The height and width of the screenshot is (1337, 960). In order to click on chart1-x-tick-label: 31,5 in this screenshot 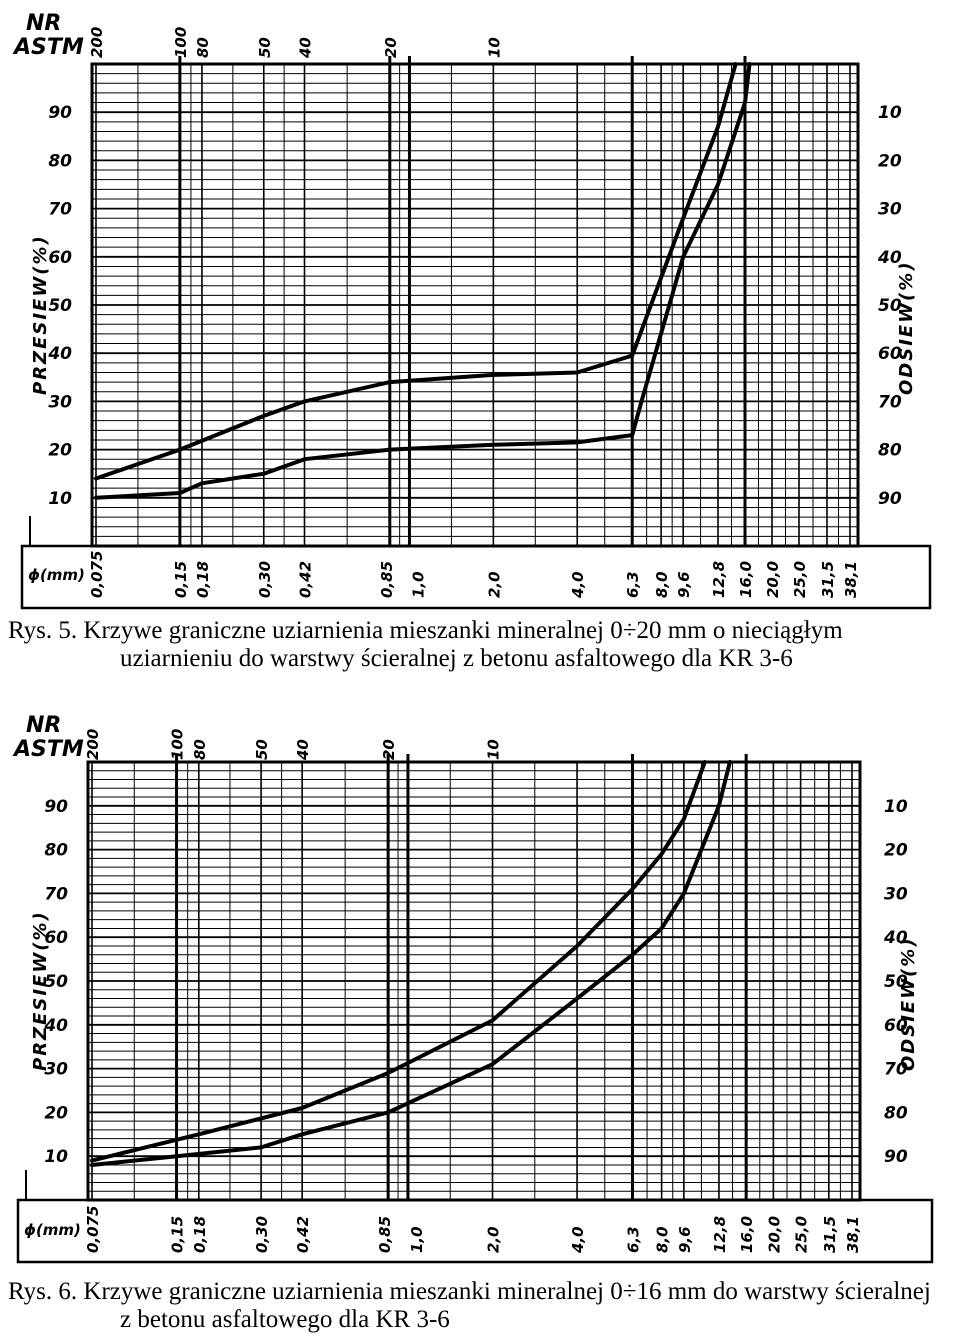, I will do `click(828, 579)`.